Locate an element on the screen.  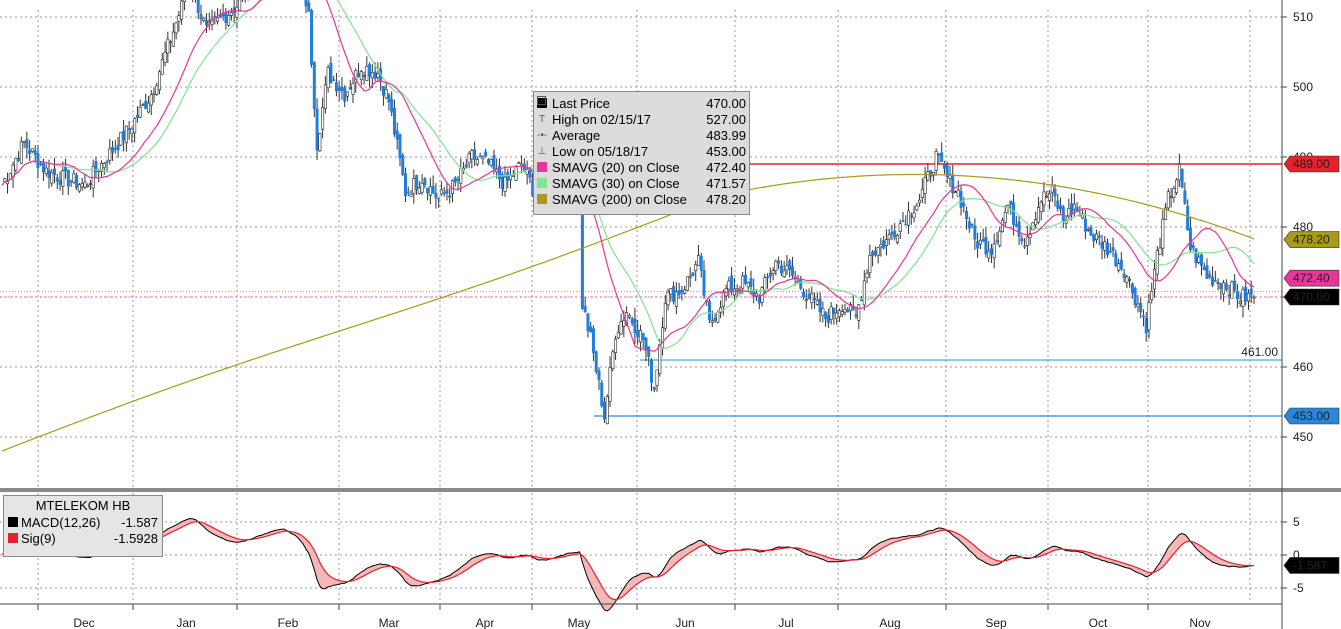
badge-macd-label: -1.587 is located at coordinates (1310, 565).